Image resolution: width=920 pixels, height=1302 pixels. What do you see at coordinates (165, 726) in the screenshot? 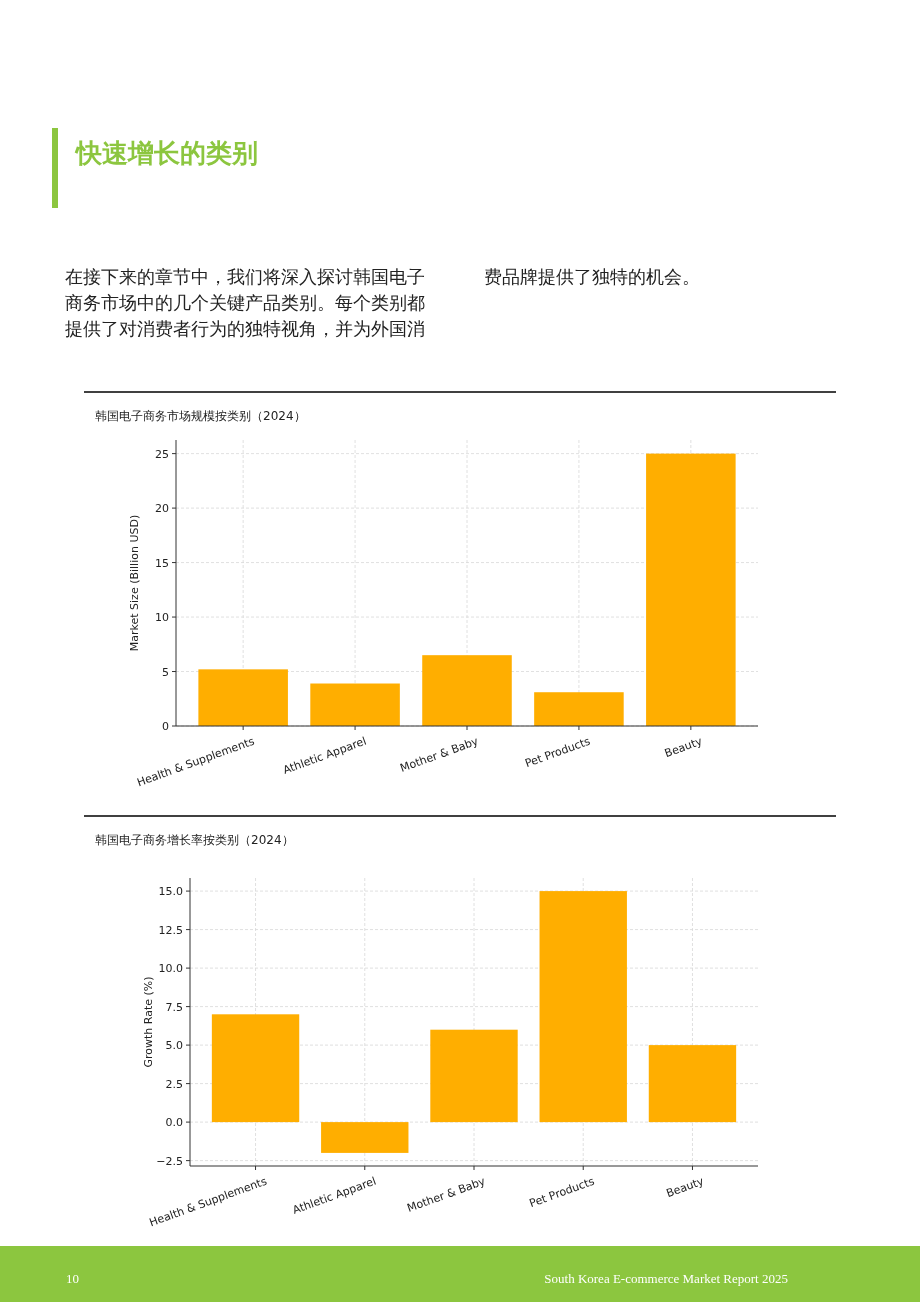
I see `y-tick-label: 0` at bounding box center [165, 726].